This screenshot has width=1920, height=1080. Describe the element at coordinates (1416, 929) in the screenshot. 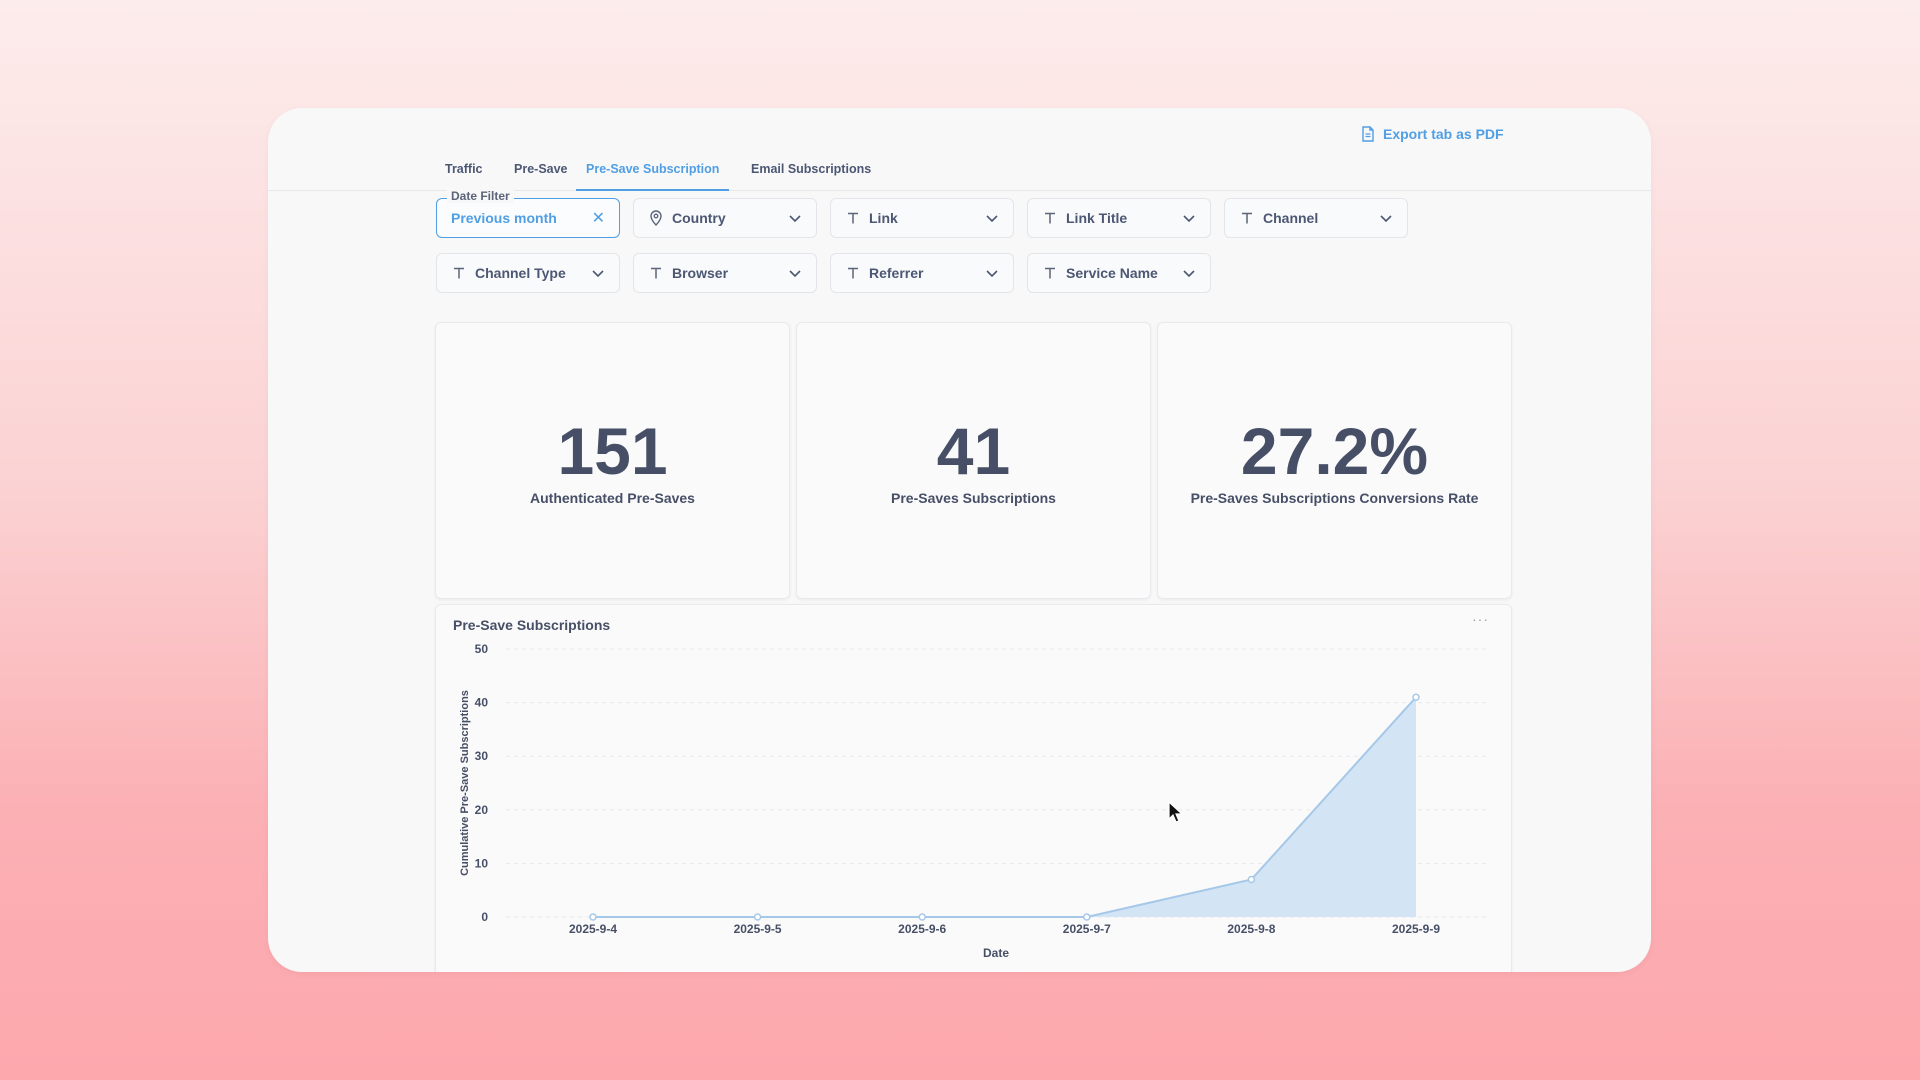

I see `x-tick-label: 2025-9-9` at that location.